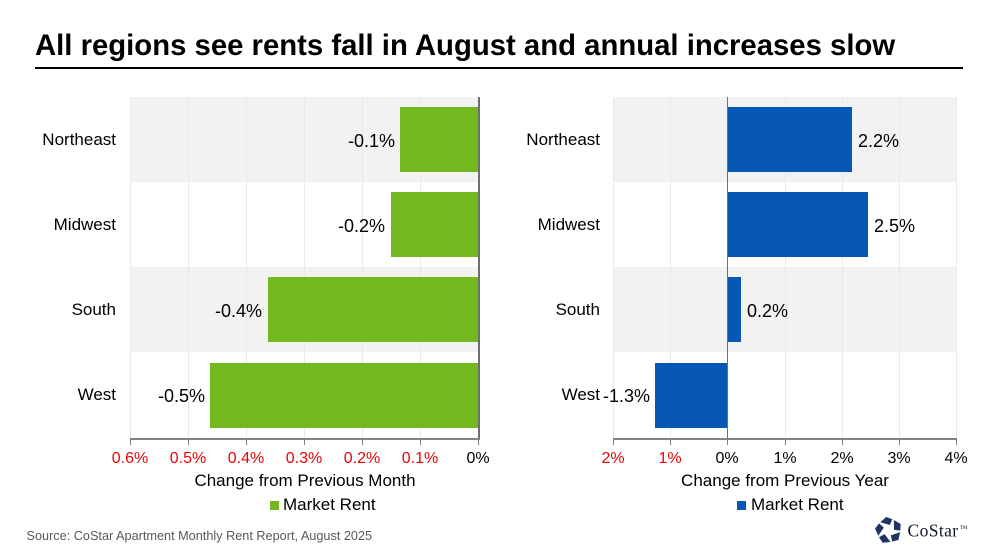 Image resolution: width=1000 pixels, height=559 pixels. Describe the element at coordinates (933, 531) in the screenshot. I see `svg-text: CoStar` at that location.